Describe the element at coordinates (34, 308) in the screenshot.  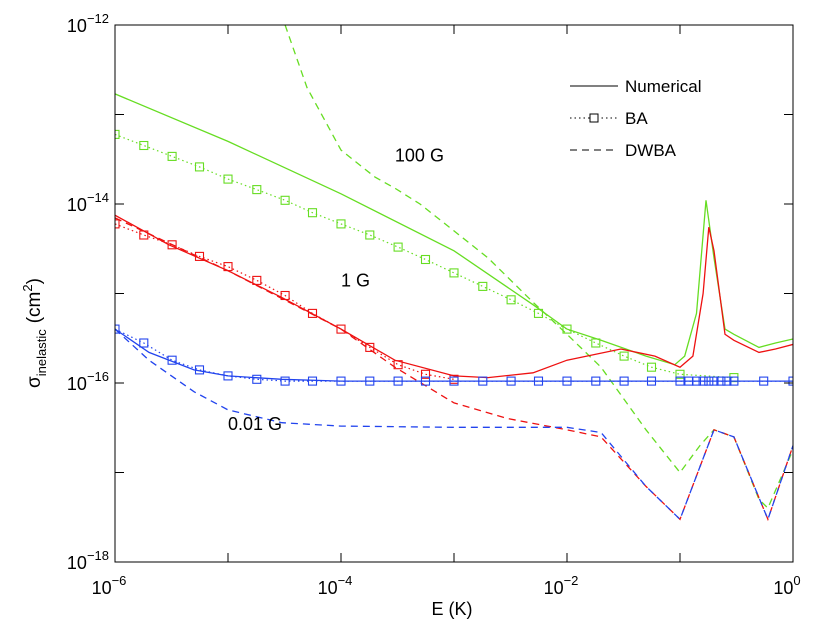
I see `y-axis-label-unit: (cm` at that location.